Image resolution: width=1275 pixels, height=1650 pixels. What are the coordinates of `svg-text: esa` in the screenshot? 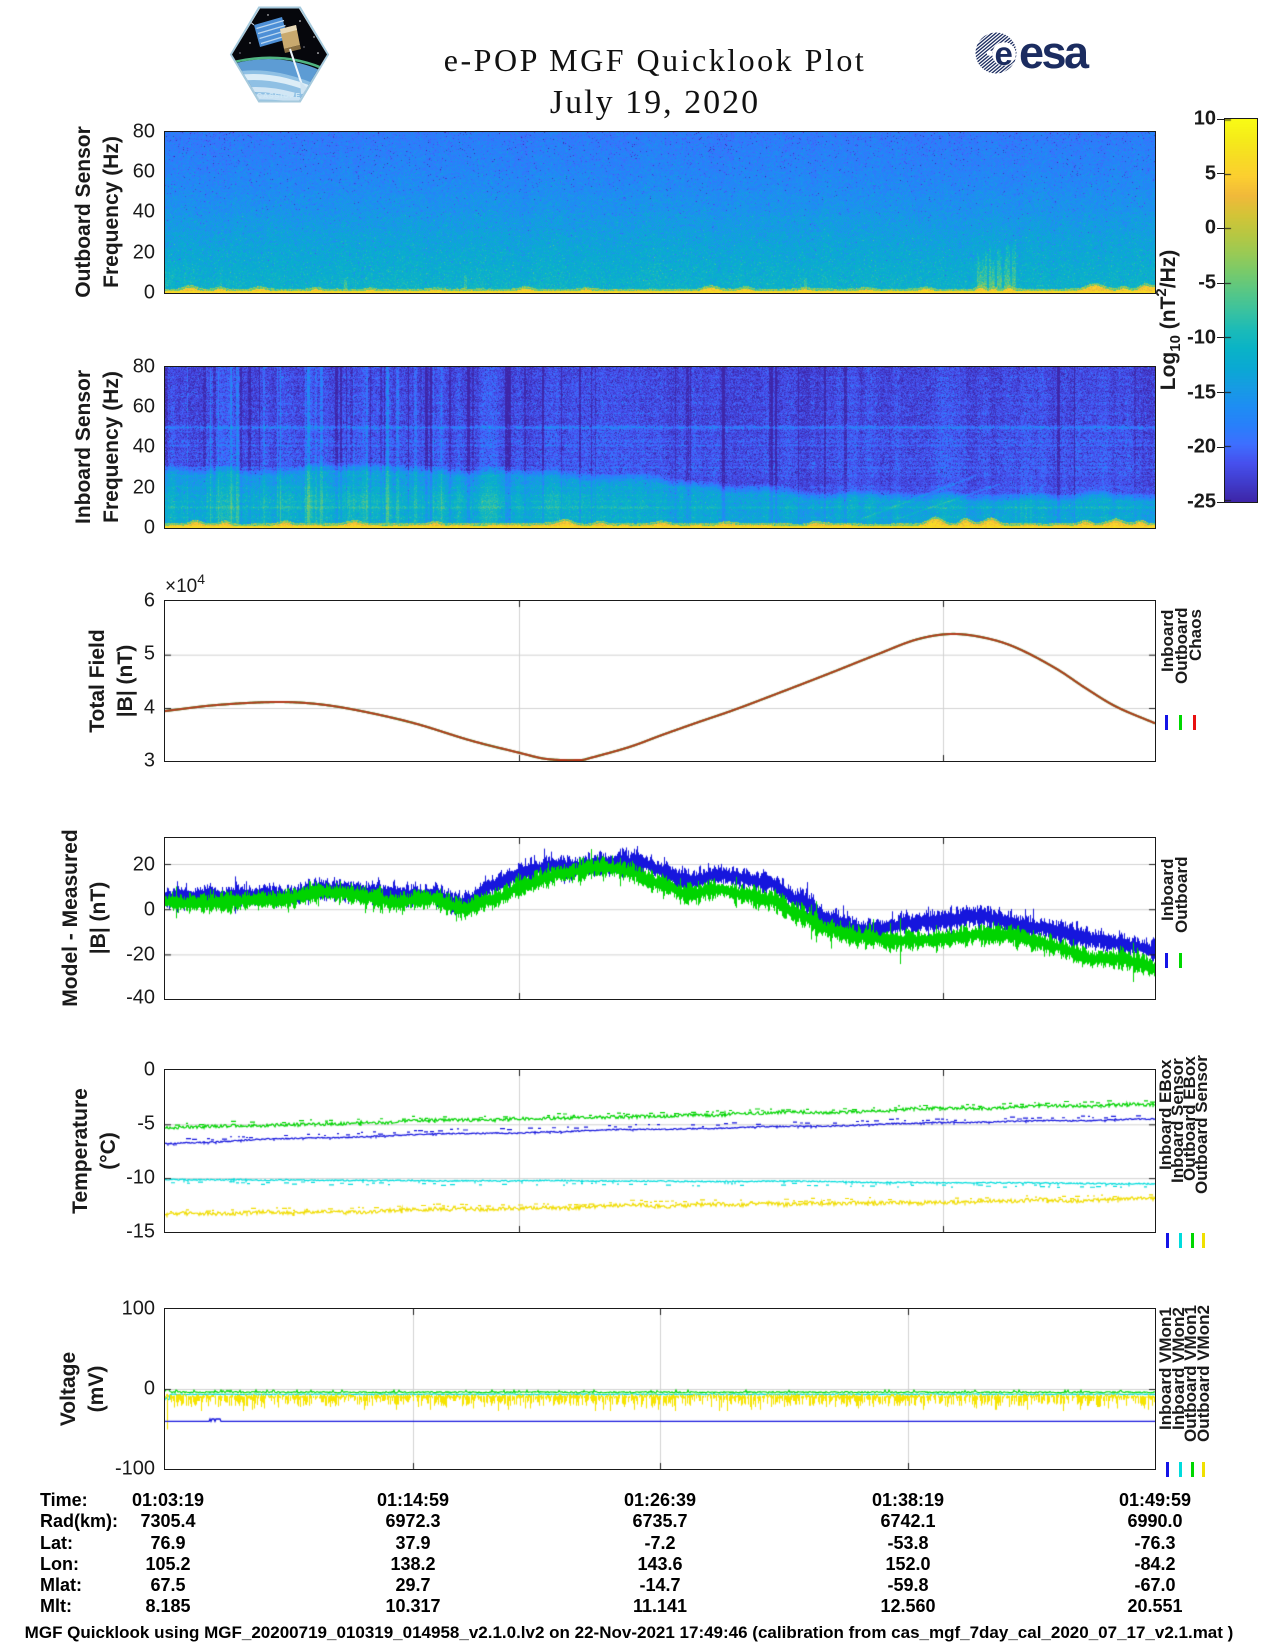 It's located at (1054, 53).